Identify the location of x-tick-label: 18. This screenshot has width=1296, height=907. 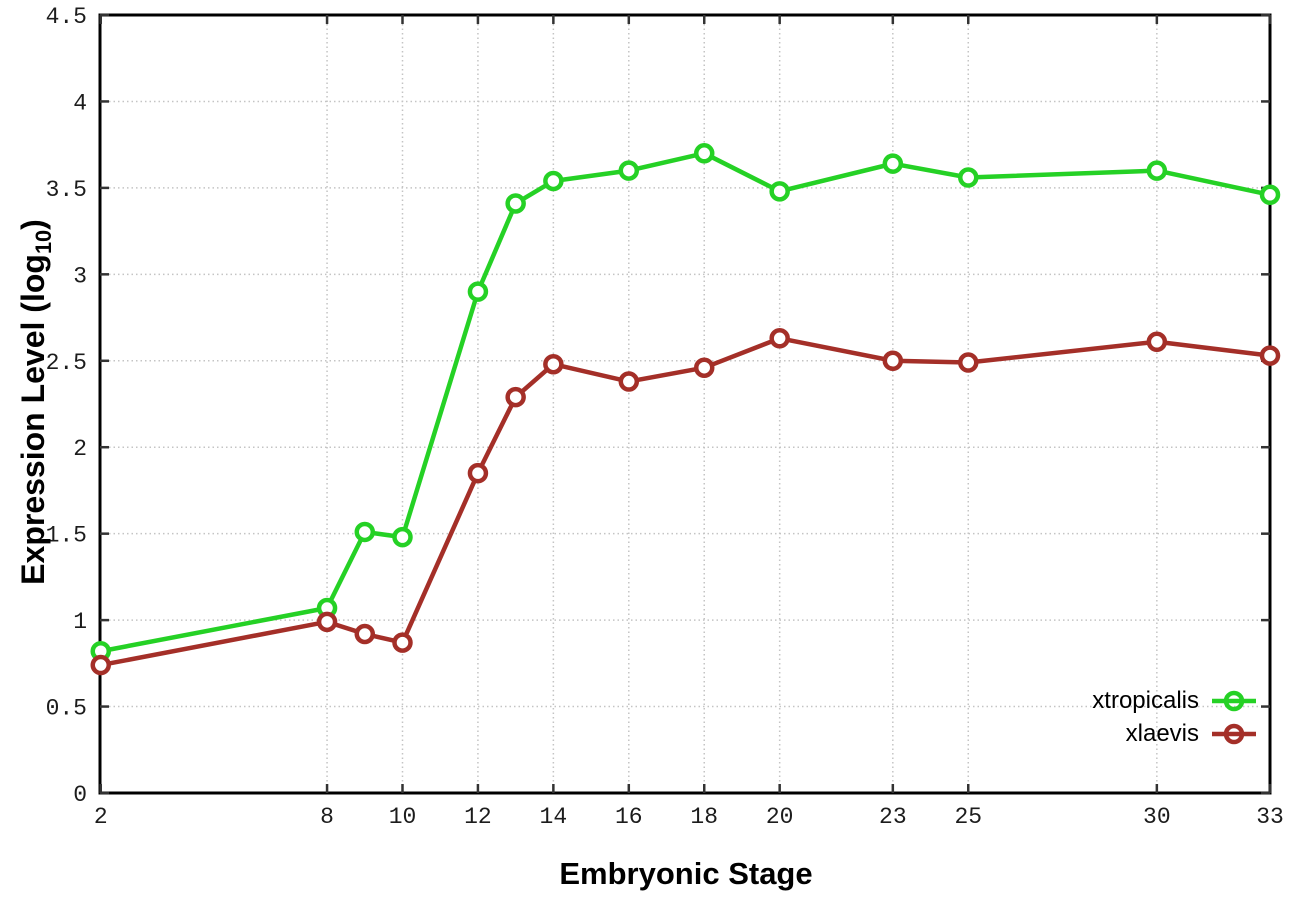
(704, 817).